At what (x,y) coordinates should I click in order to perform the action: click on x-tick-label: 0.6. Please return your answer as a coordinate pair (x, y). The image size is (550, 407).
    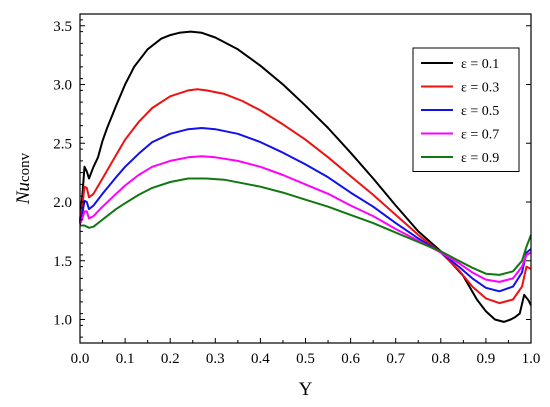
    Looking at the image, I should click on (350, 359).